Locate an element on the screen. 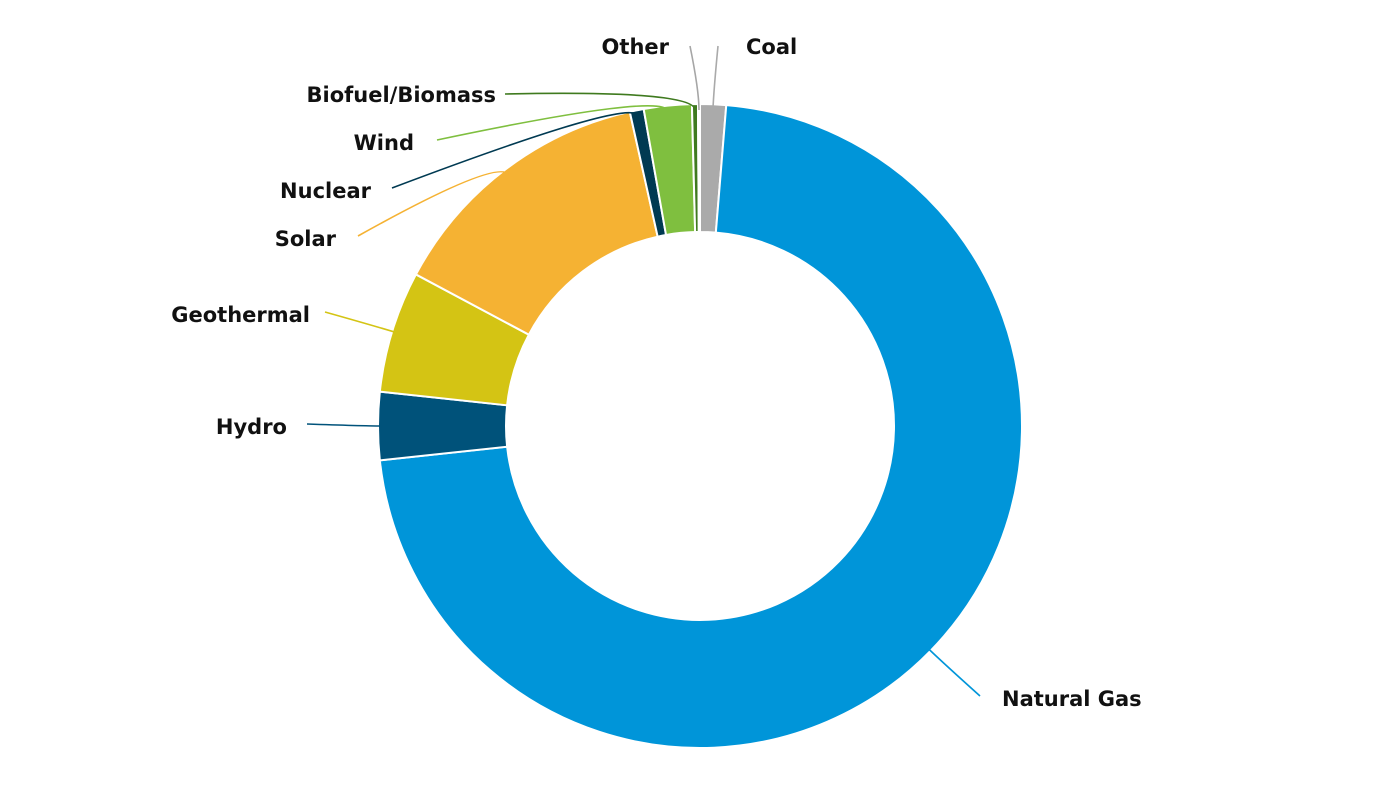 The width and height of the screenshot is (1400, 800). slice-label: Biofuel/Biomass is located at coordinates (401, 95).